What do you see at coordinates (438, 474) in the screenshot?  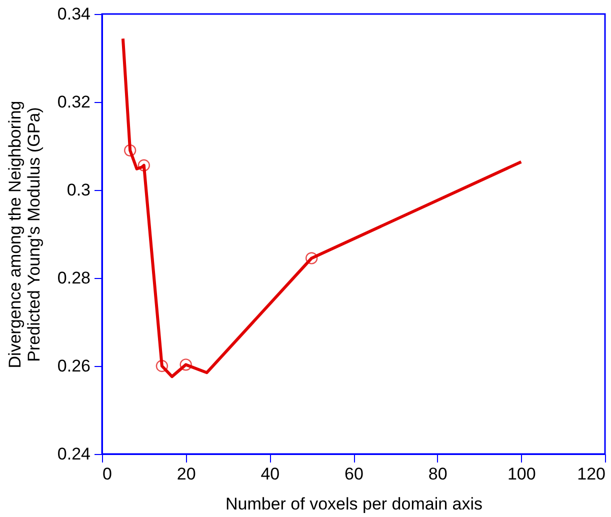 I see `x-tick-label: 80` at bounding box center [438, 474].